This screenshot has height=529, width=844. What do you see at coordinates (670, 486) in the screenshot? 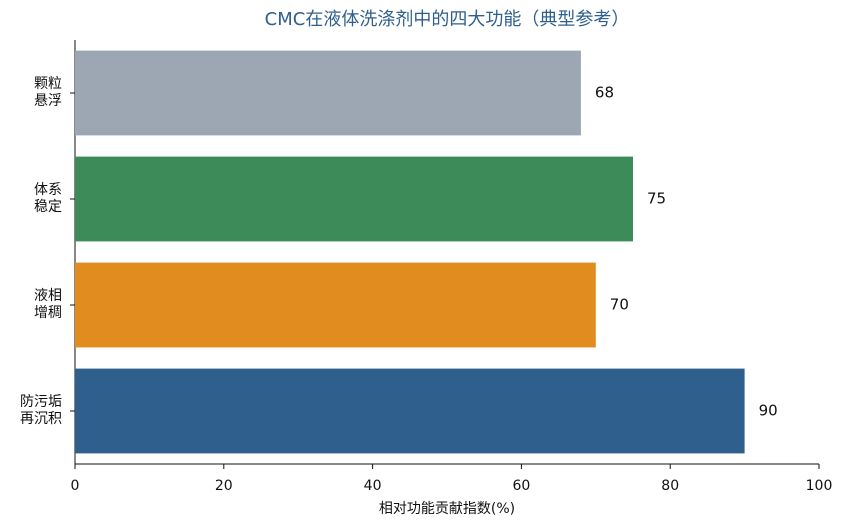
I see `x-tick-label: 80` at bounding box center [670, 486].